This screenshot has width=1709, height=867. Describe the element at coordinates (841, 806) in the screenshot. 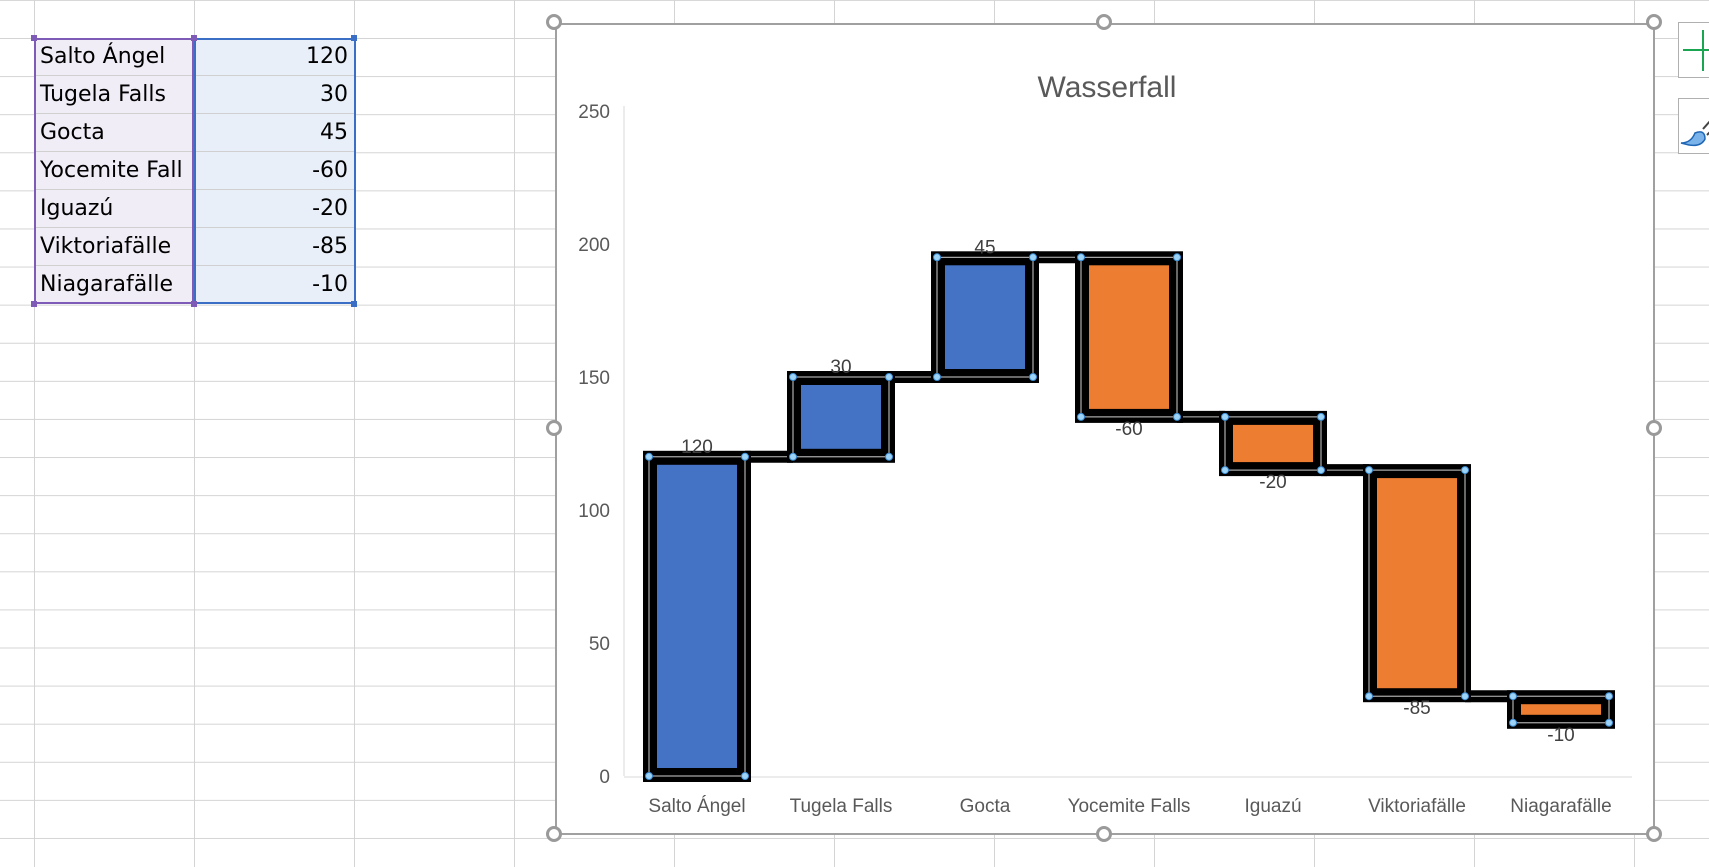

I see `x-tick-label: Tugela Falls` at that location.